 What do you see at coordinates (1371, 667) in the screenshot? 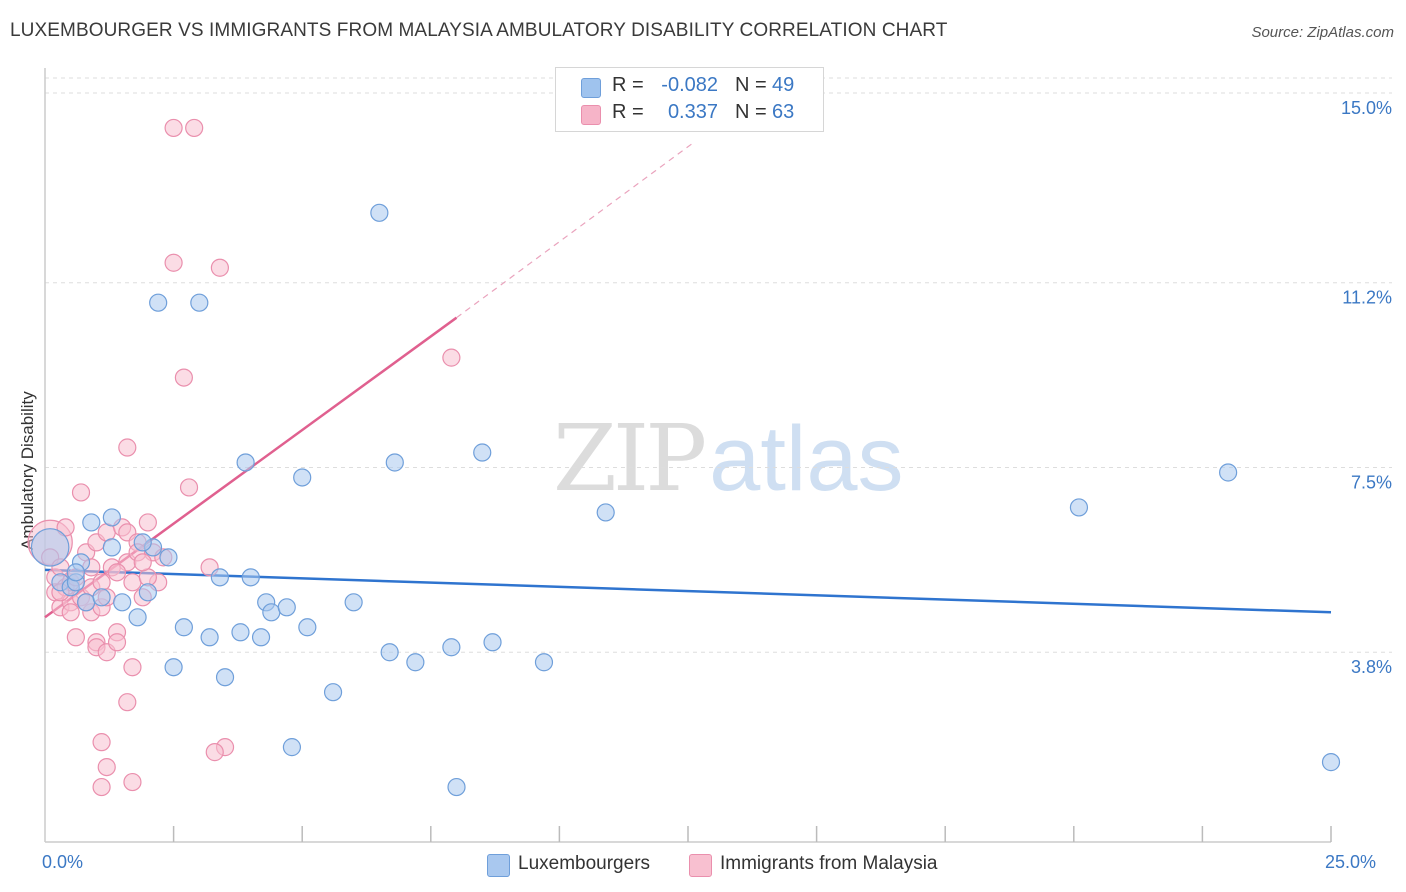
I see `y-tick-label: 3.8%` at bounding box center [1371, 667].